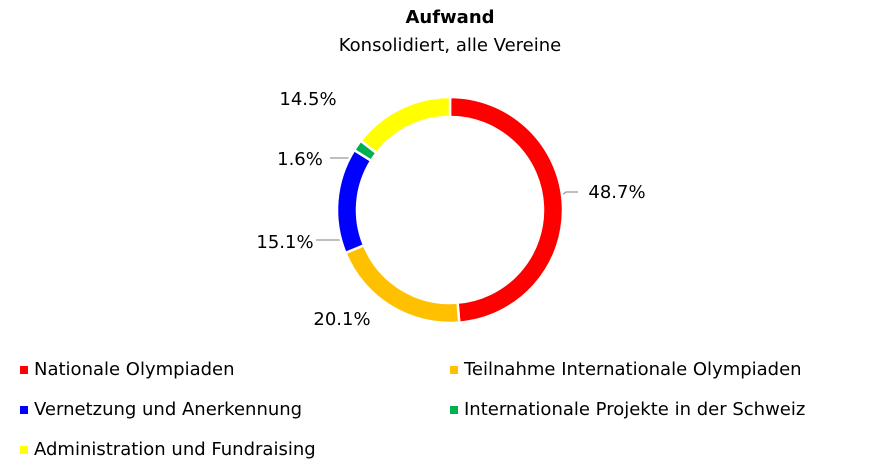 The image size is (891, 469). I want to click on chart-title: Aufwand, so click(449, 17).